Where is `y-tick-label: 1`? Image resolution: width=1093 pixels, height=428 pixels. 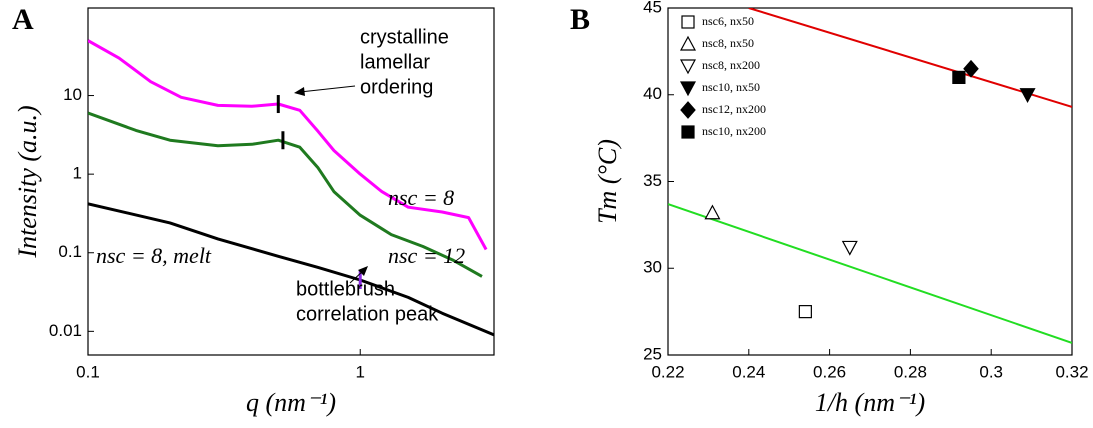 y-tick-label: 1 is located at coordinates (77, 173).